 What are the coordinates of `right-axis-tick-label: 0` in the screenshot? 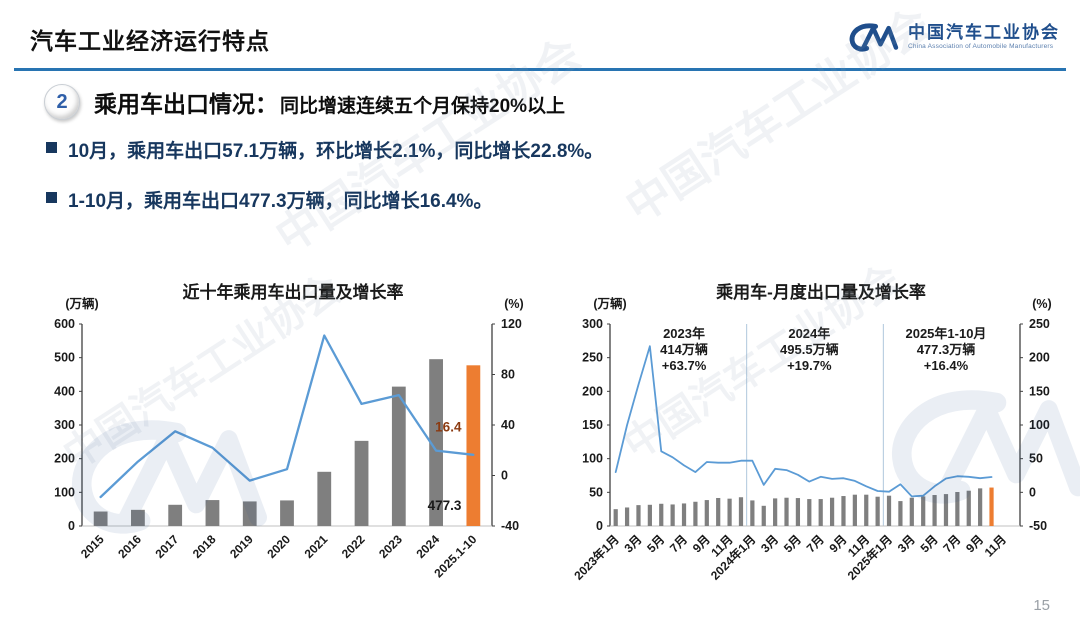 It's located at (504, 476).